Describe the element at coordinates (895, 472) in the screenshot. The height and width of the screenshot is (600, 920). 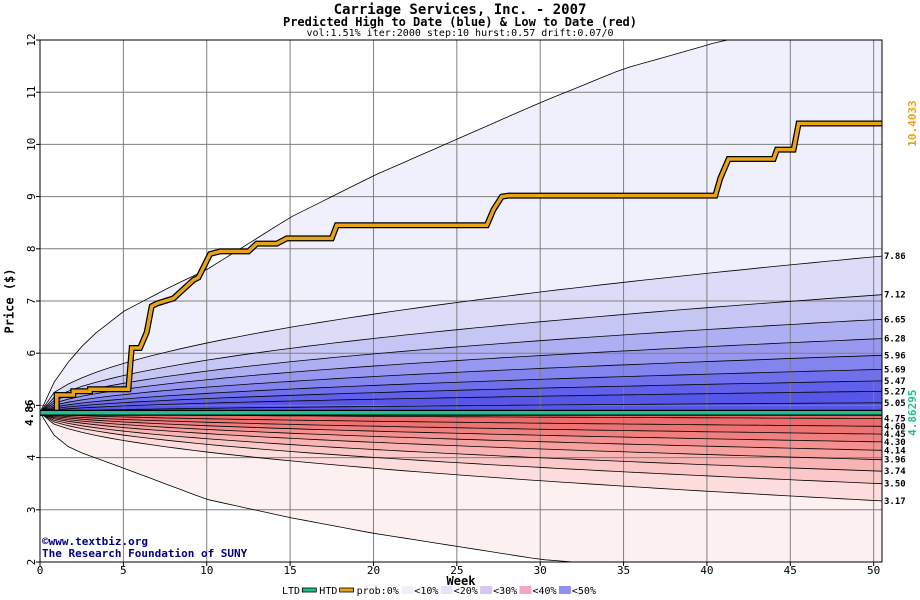
I see `quantile-end-label: 3.74` at that location.